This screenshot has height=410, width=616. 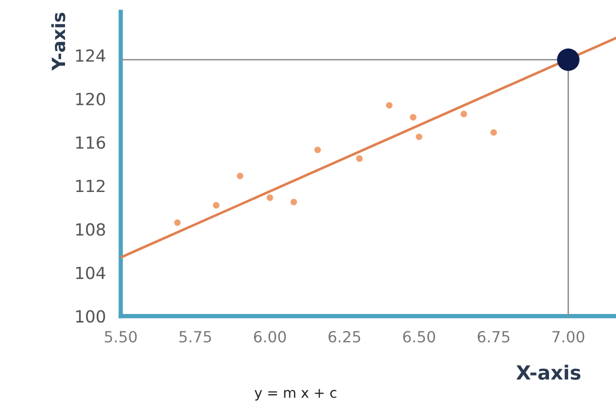 What do you see at coordinates (295, 394) in the screenshot?
I see `text: y = m x + c` at bounding box center [295, 394].